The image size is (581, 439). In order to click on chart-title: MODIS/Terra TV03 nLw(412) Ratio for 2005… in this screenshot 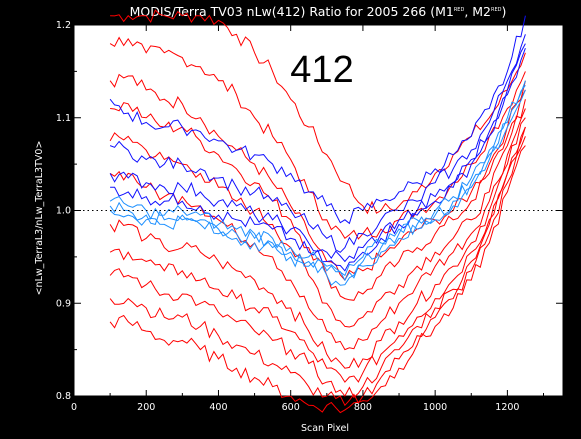, I will do `click(318, 11)`.